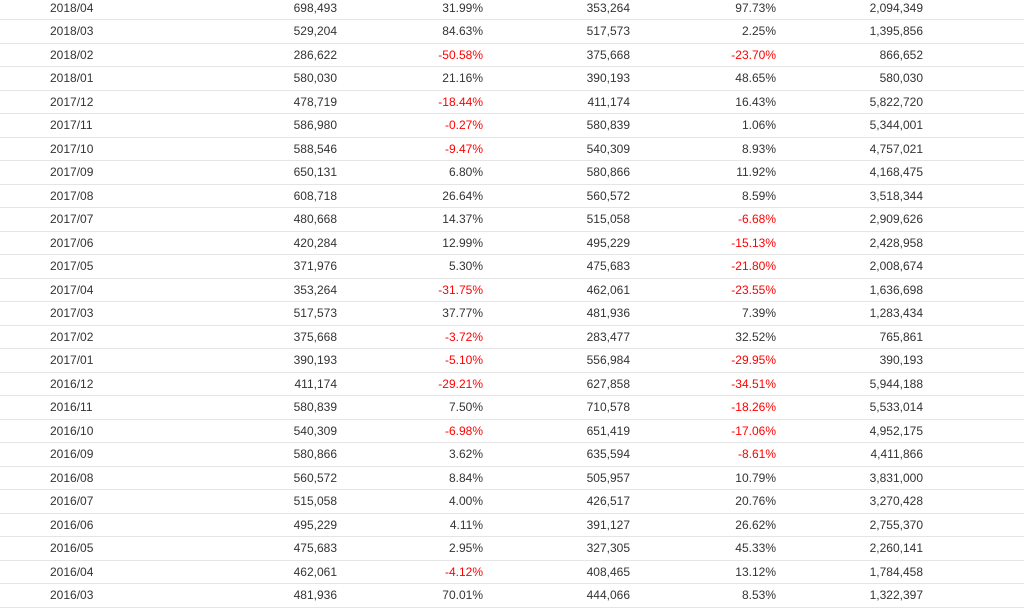 This screenshot has width=1024, height=608. What do you see at coordinates (703, 125) in the screenshot?
I see `cell-change-b: 1.06%` at bounding box center [703, 125].